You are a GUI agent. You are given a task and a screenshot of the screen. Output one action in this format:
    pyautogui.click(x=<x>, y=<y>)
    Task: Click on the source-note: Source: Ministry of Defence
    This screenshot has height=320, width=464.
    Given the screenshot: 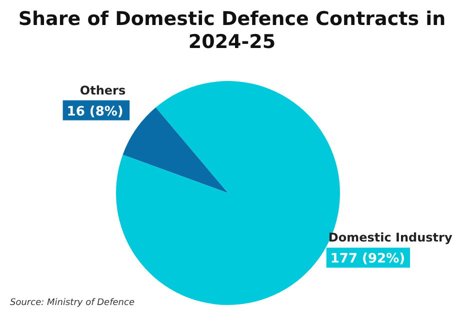 What is the action you would take?
    pyautogui.click(x=72, y=303)
    